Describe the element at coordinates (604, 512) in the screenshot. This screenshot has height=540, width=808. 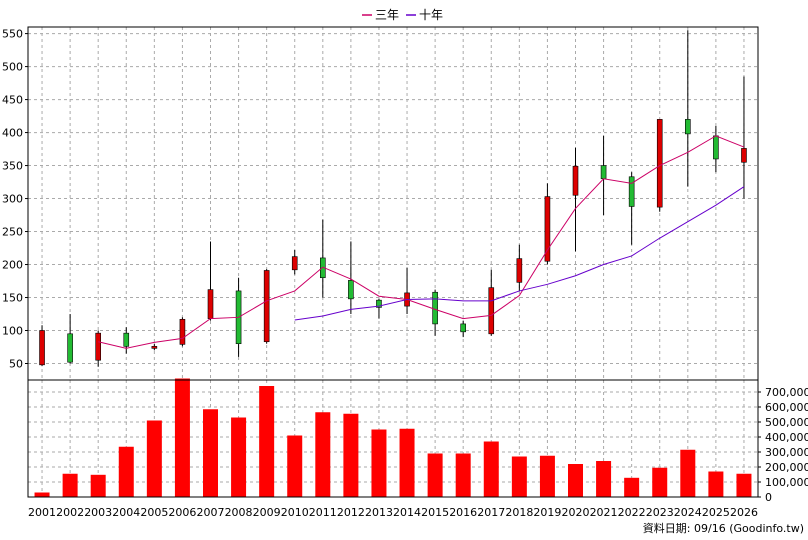
I see `x-tick-label: 2021` at that location.